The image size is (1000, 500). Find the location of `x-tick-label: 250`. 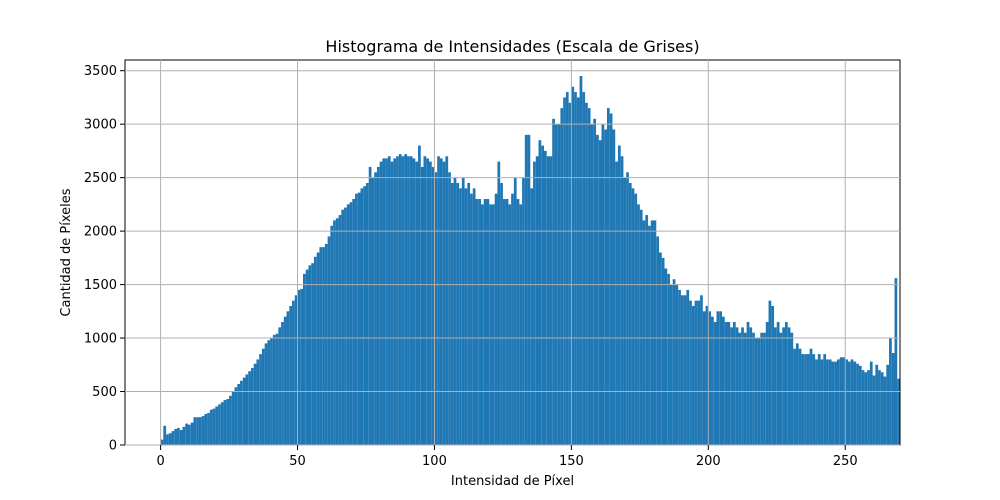

x-tick-label: 250 is located at coordinates (845, 461).